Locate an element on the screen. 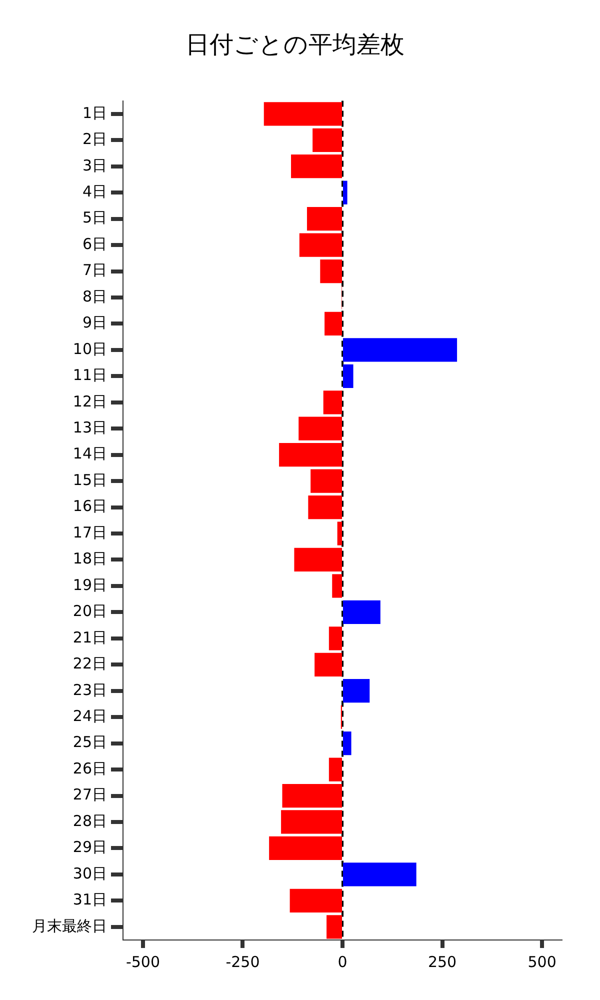  y-tick-label: 9日 is located at coordinates (94, 323).